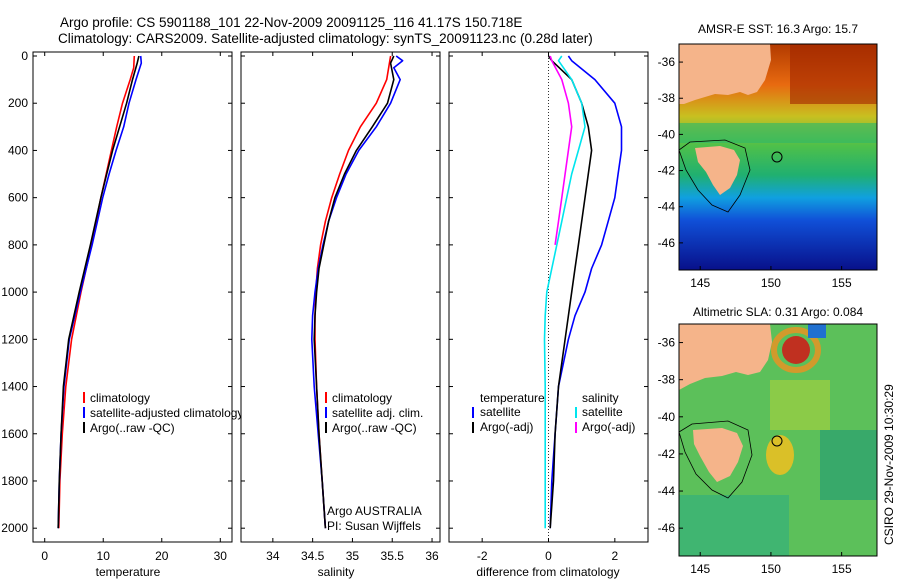  Describe the element at coordinates (313, 556) in the screenshot. I see `x-tick-label: 34.5` at that location.